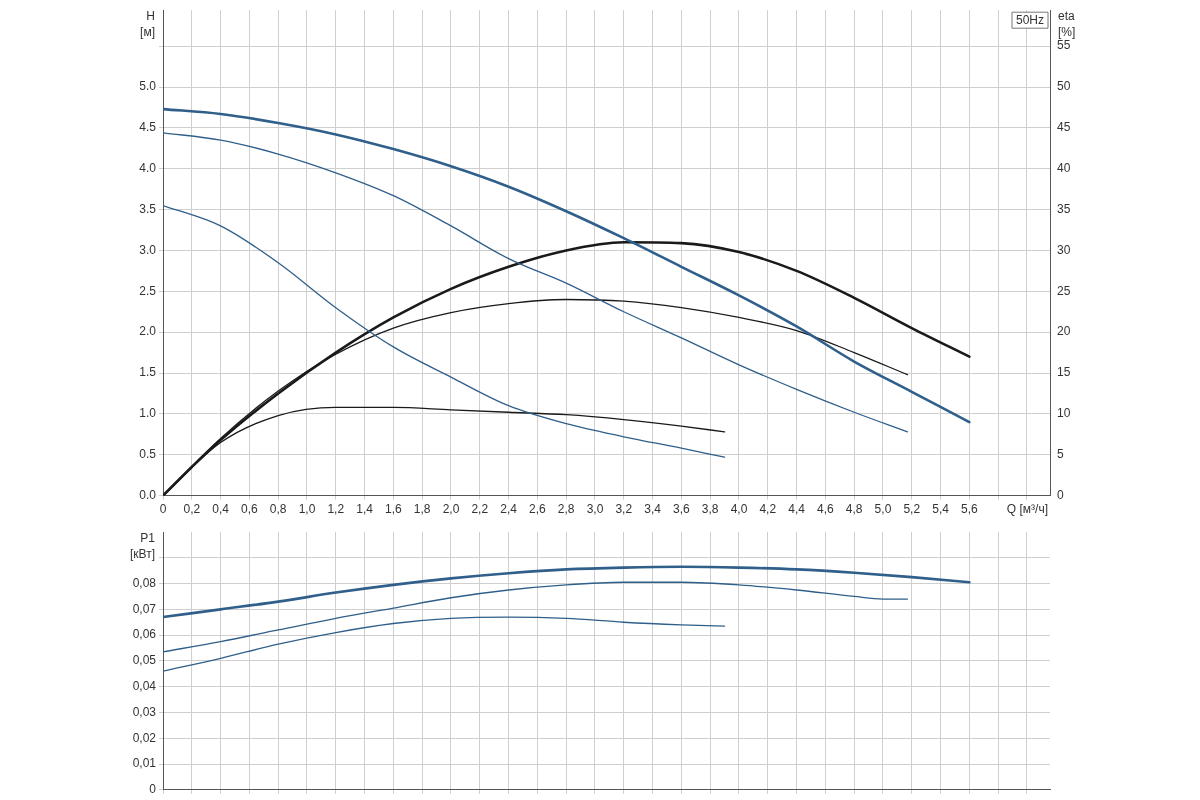 The width and height of the screenshot is (1200, 800). Describe the element at coordinates (1064, 290) in the screenshot. I see `y2-tick-label: 25` at that location.